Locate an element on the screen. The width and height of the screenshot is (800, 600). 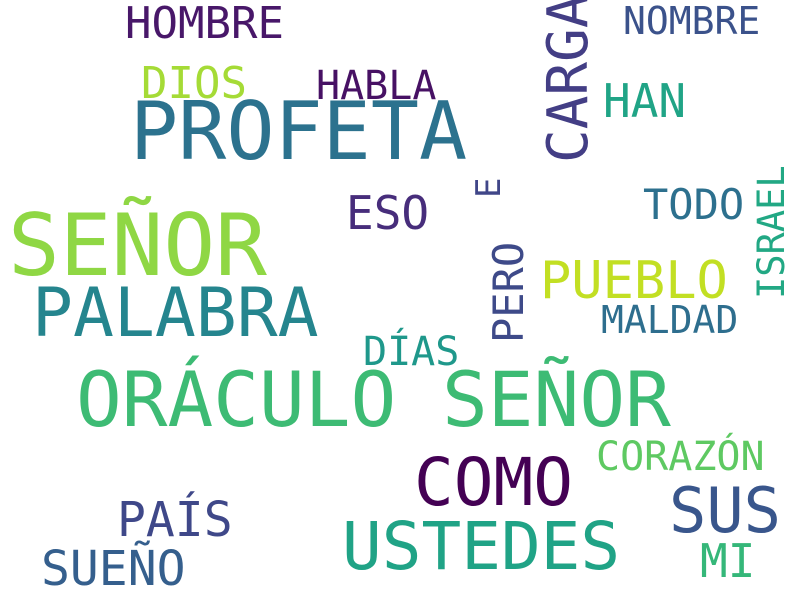
word-pueblo: PUEBLO is located at coordinates (634, 281).